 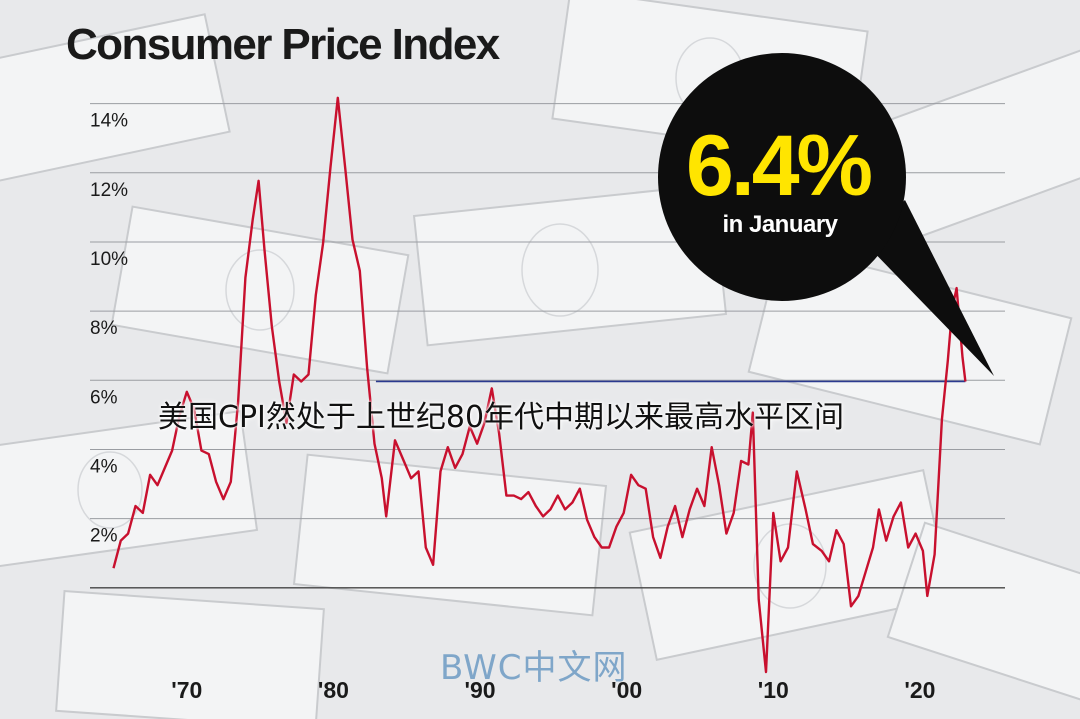 What do you see at coordinates (534, 668) in the screenshot?
I see `watermark: BWC中文网` at bounding box center [534, 668].